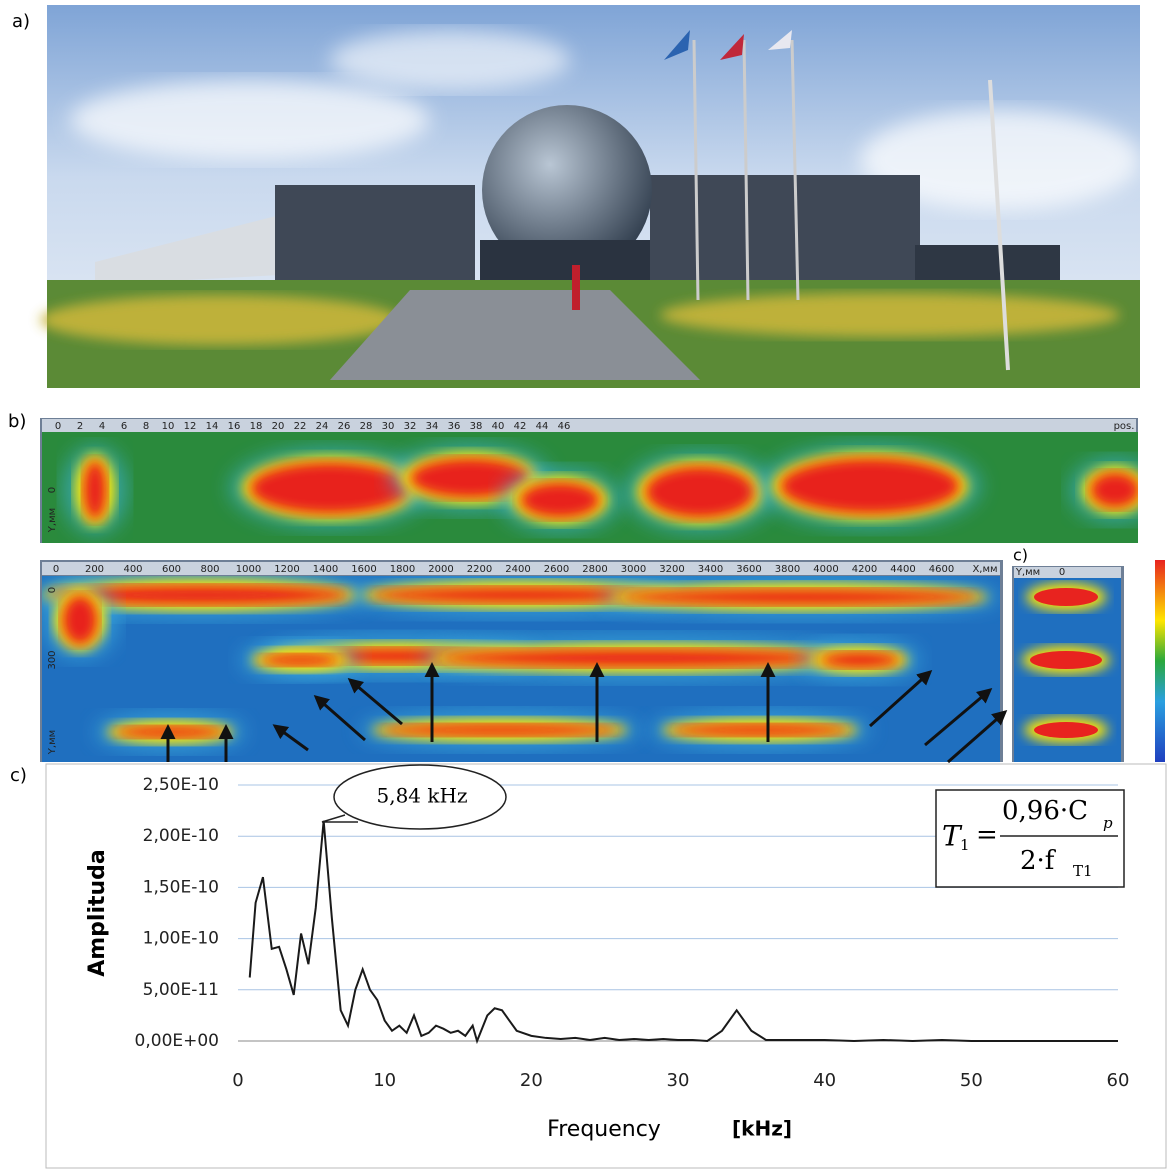  Describe the element at coordinates (146, 426) in the screenshot. I see `x-tick-label: 8` at that location.